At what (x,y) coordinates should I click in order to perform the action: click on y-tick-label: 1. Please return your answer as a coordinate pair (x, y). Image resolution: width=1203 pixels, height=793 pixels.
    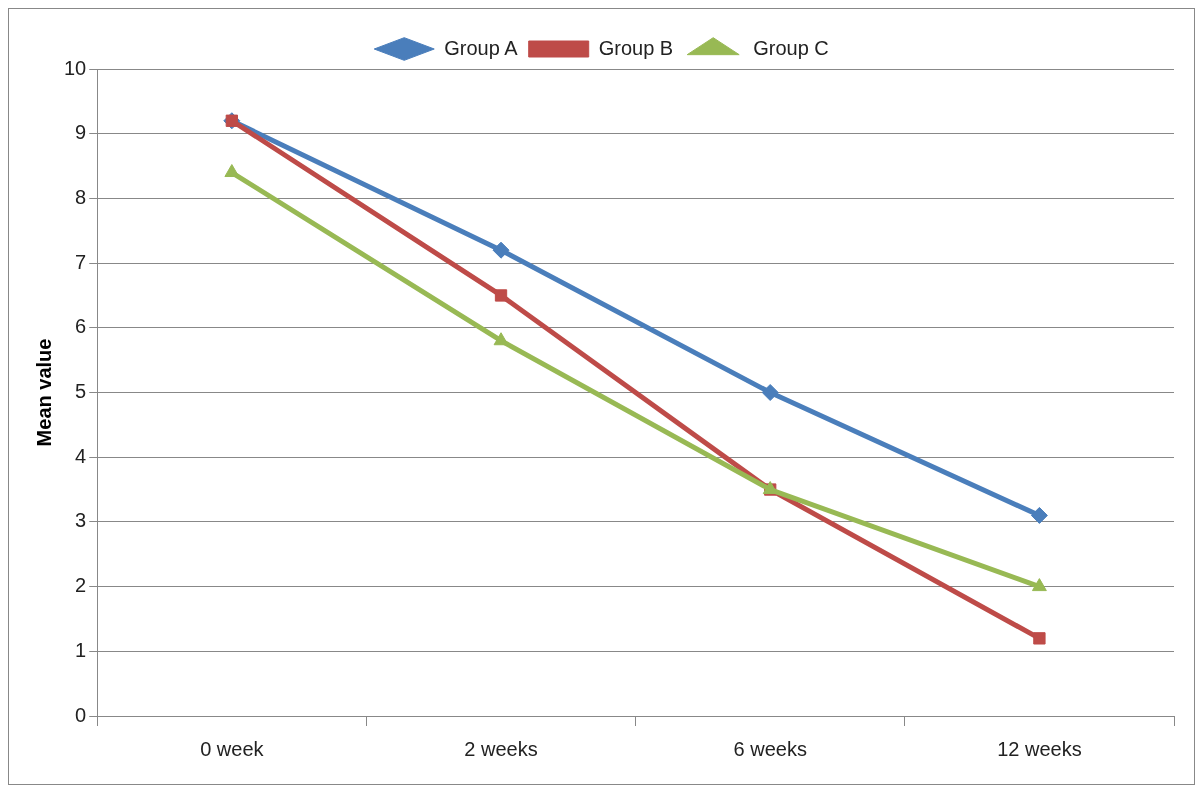
    Looking at the image, I should click on (81, 649).